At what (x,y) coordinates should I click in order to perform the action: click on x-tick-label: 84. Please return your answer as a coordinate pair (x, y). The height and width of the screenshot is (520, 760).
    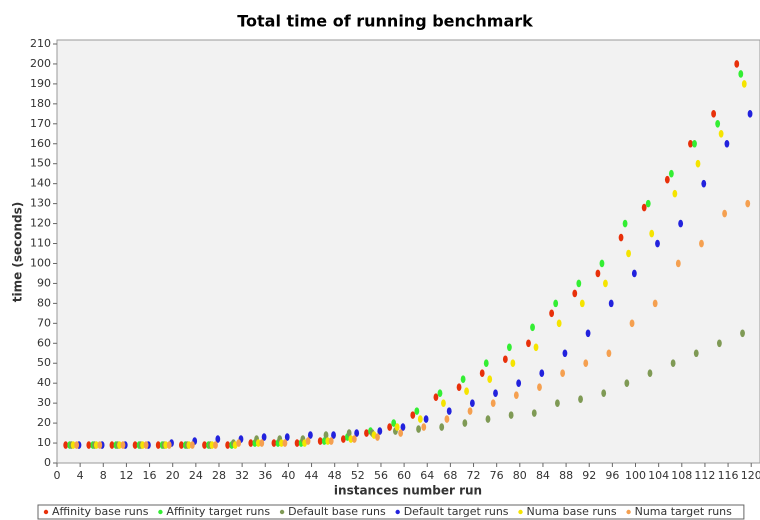
    Looking at the image, I should click on (543, 475).